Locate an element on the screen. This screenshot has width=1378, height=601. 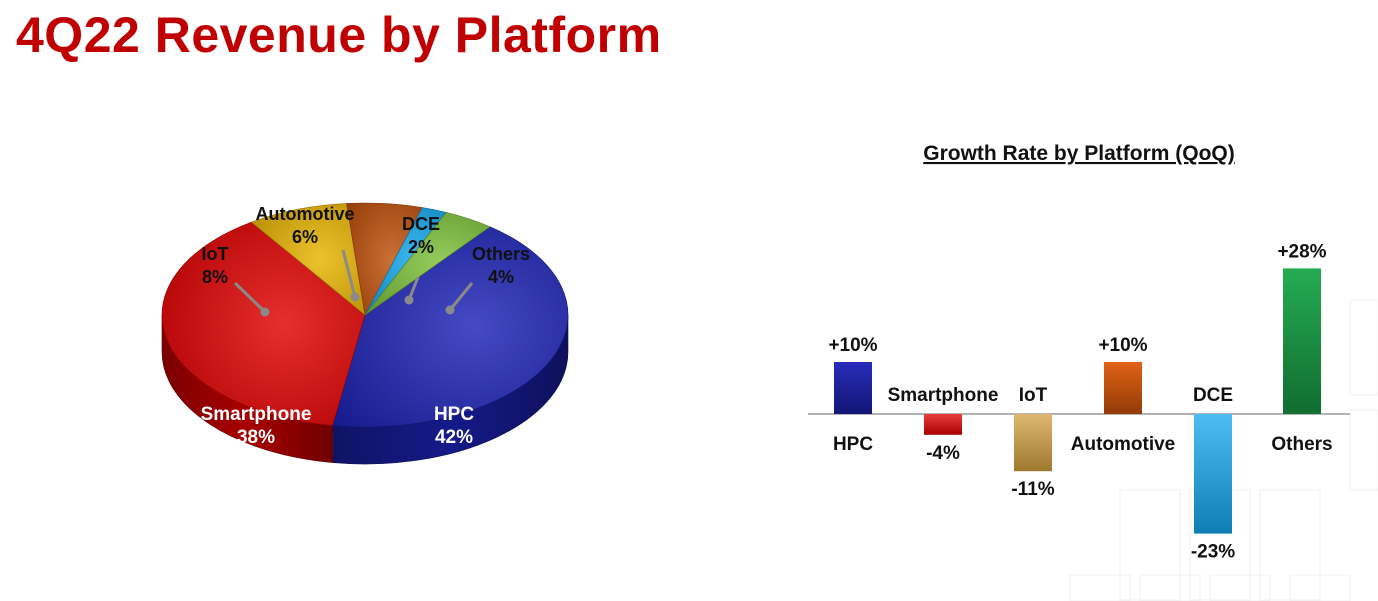
bar-hpc is located at coordinates (853, 388).